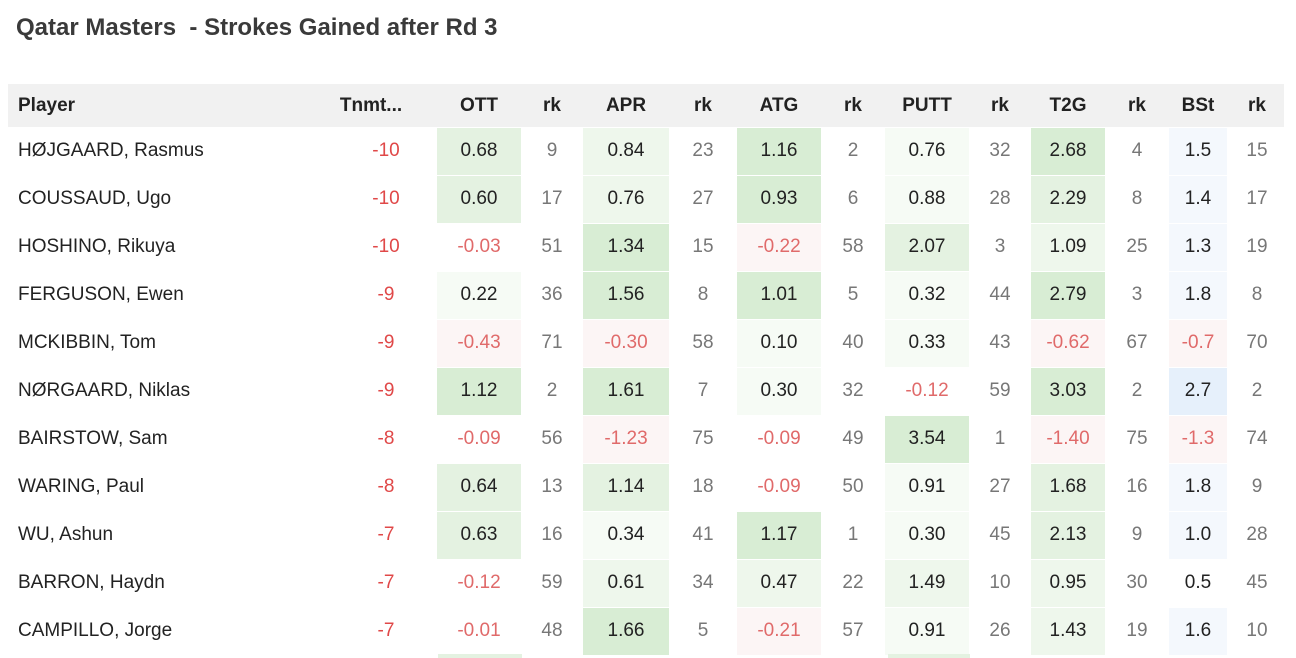 This screenshot has height=658, width=1296. I want to click on atg-rank: 58, so click(853, 246).